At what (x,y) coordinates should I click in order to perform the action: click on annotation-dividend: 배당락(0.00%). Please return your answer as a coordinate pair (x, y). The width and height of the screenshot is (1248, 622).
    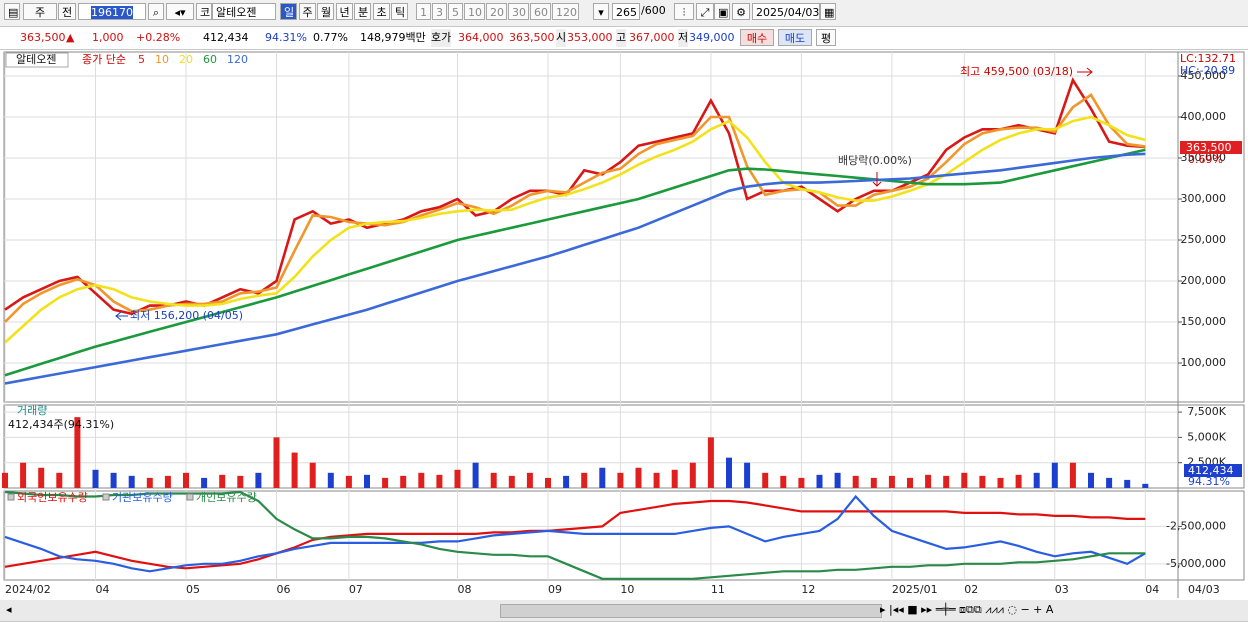
    Looking at the image, I should click on (875, 160).